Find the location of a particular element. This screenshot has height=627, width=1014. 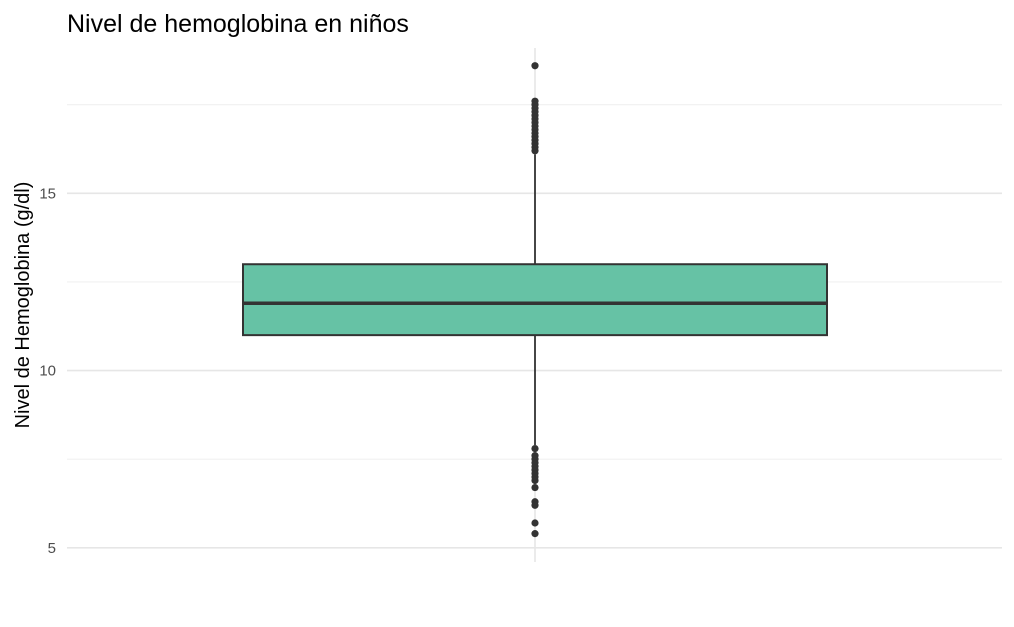

y-tick-label: 10 is located at coordinates (47, 371).